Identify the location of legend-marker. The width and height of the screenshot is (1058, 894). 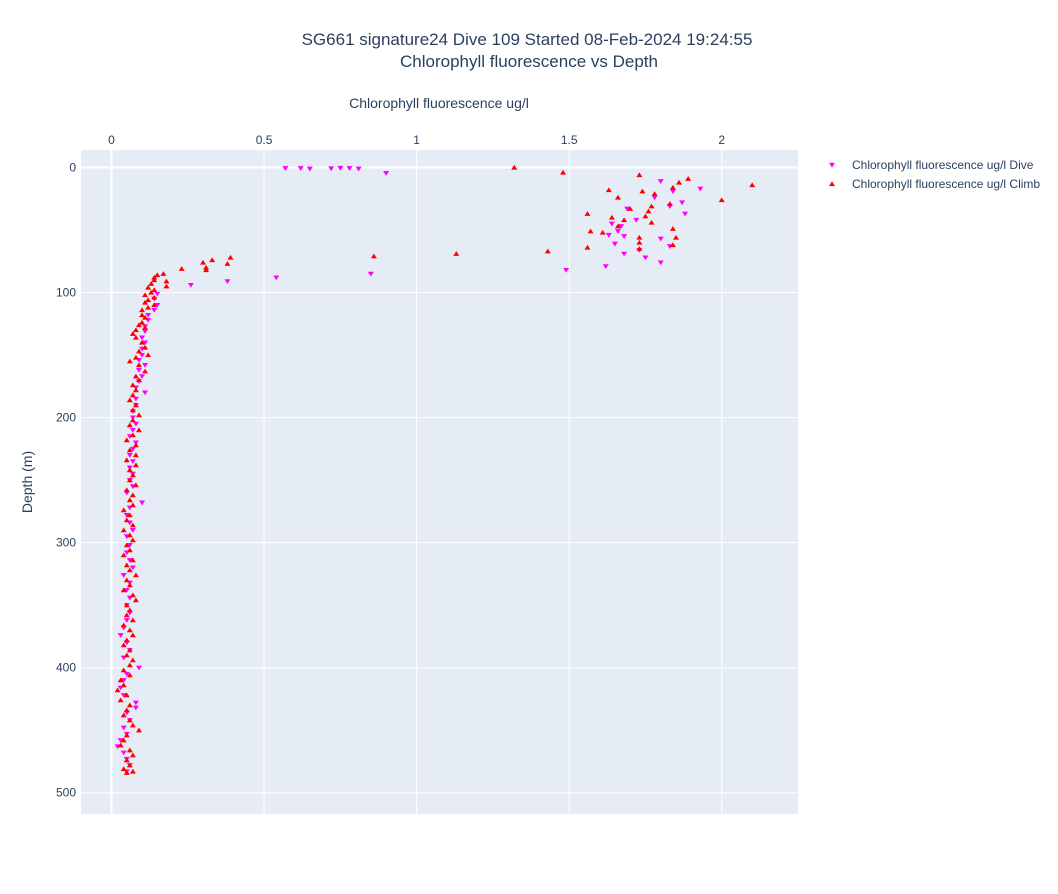
(832, 184).